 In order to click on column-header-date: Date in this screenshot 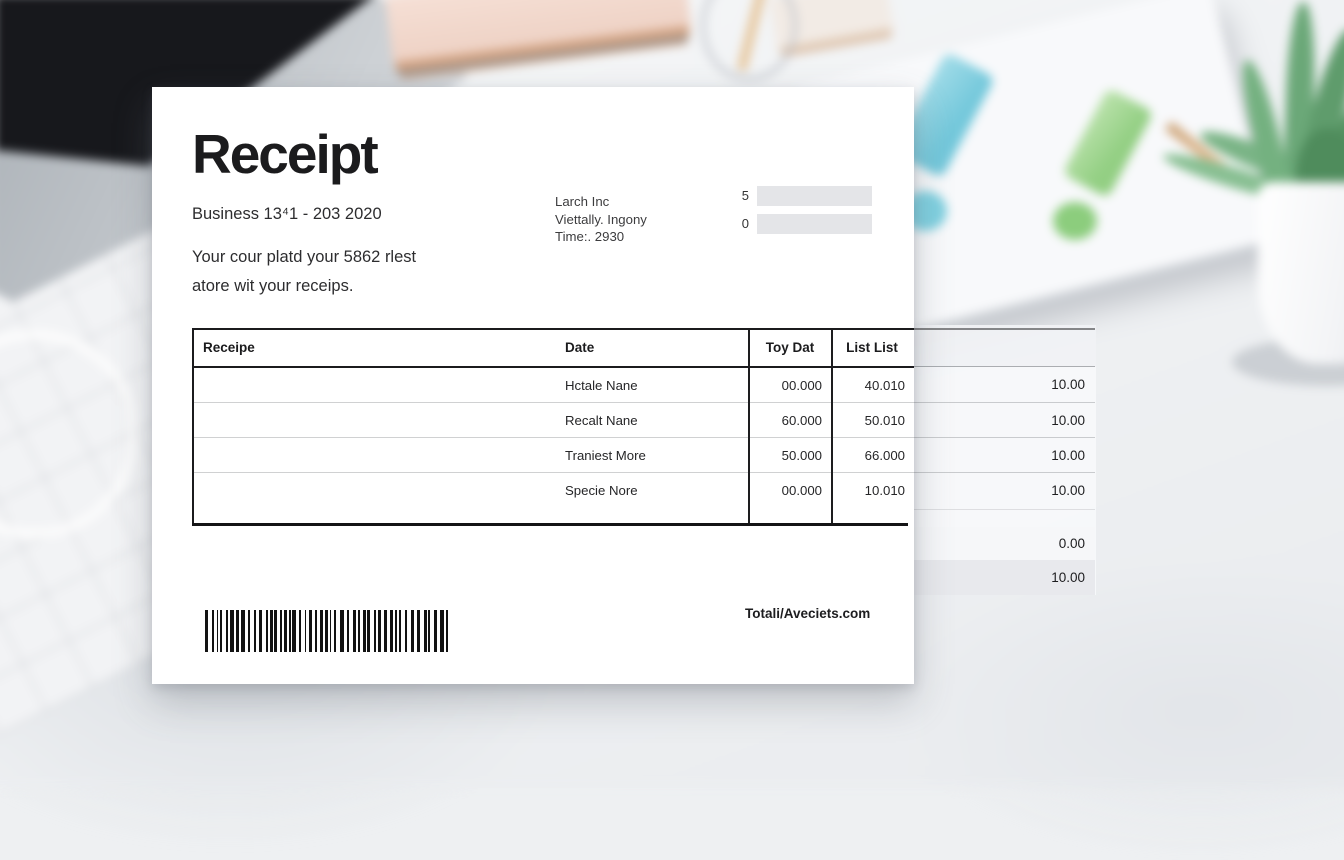, I will do `click(580, 347)`.